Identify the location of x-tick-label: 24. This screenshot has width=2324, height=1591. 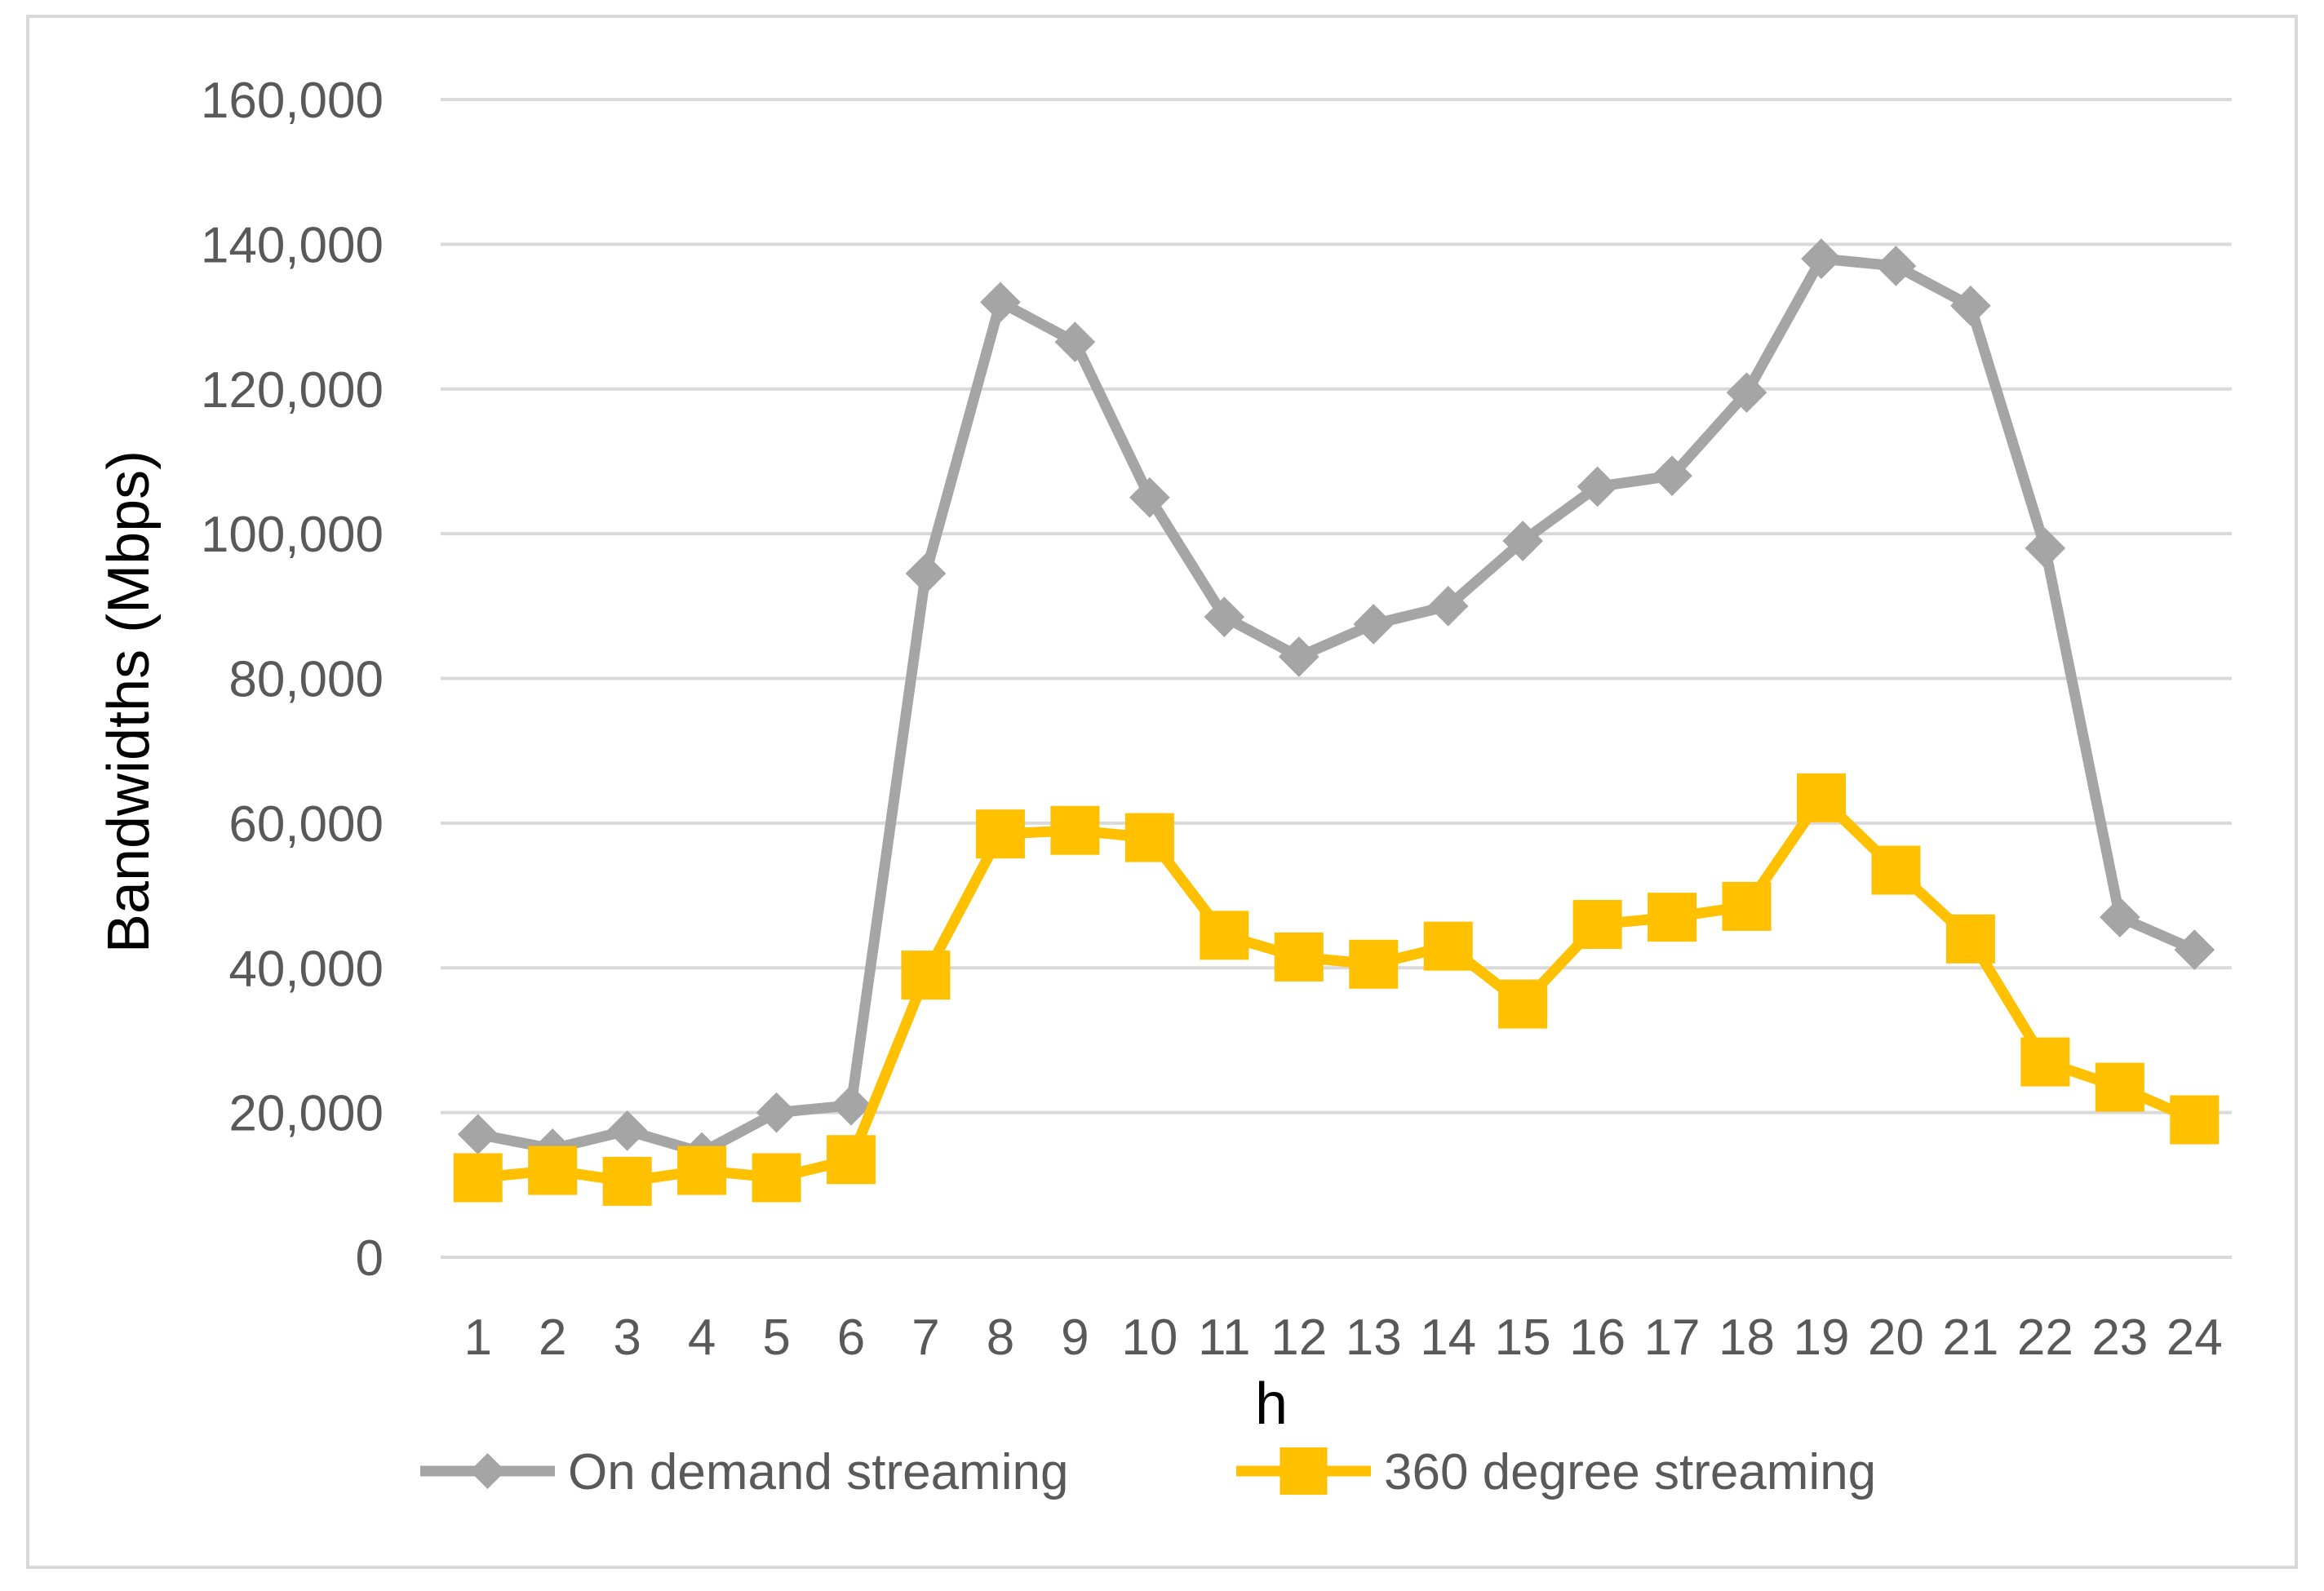
(2195, 1338).